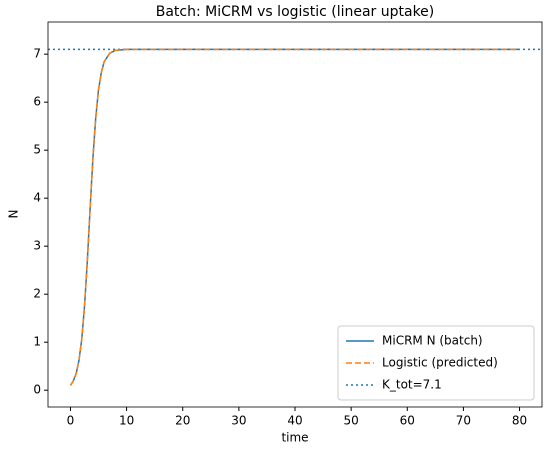 The image size is (554, 455). What do you see at coordinates (126, 421) in the screenshot?
I see `x-tick-label: 10` at bounding box center [126, 421].